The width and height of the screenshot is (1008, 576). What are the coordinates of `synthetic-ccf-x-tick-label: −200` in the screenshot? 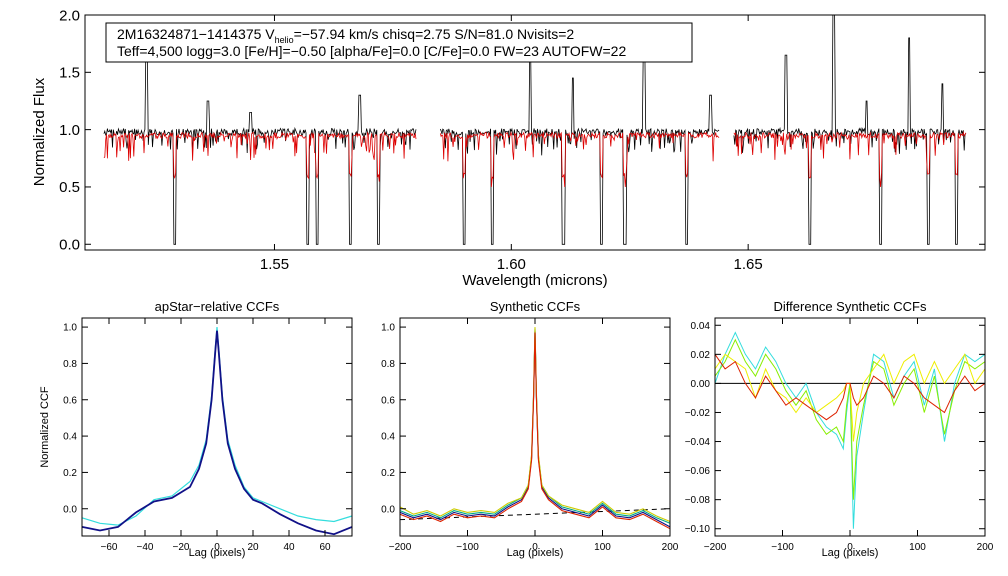 It's located at (400, 547).